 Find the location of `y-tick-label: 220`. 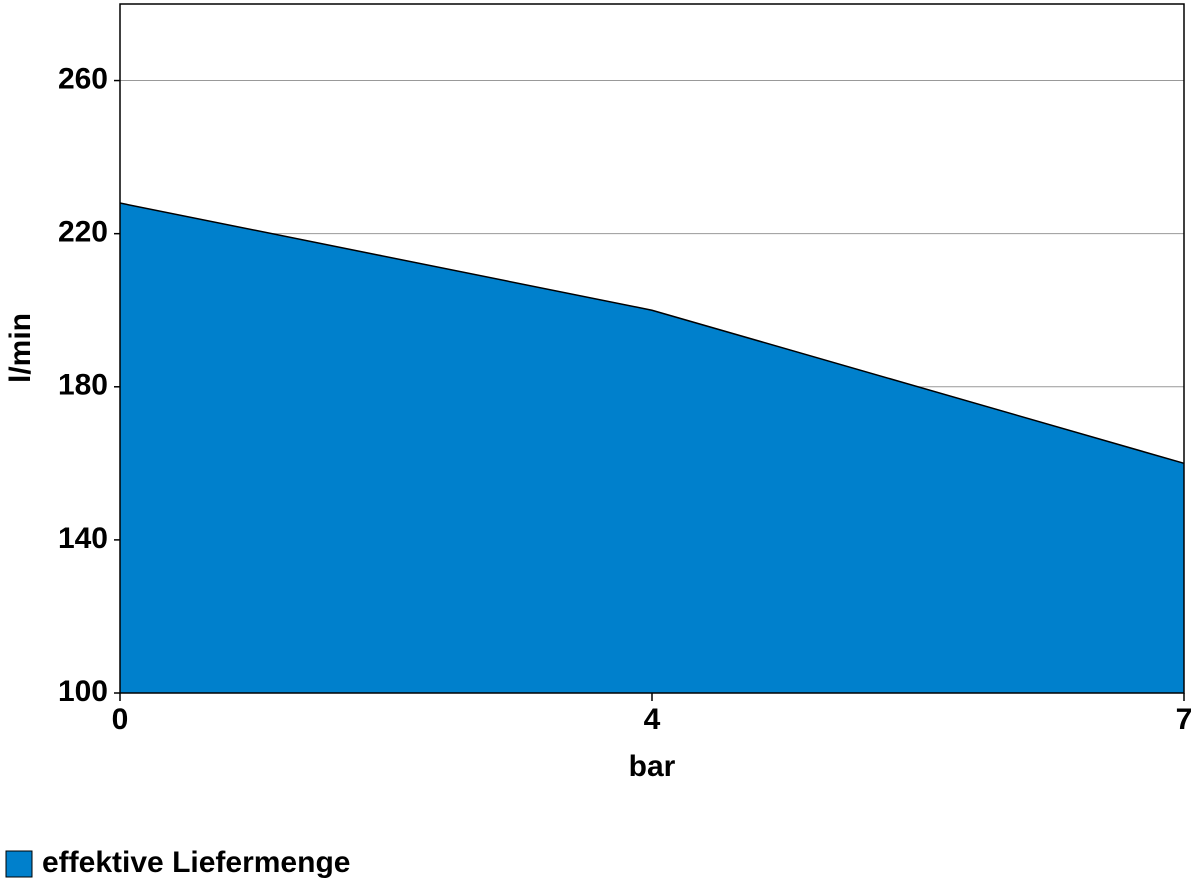

y-tick-label: 220 is located at coordinates (83, 232).